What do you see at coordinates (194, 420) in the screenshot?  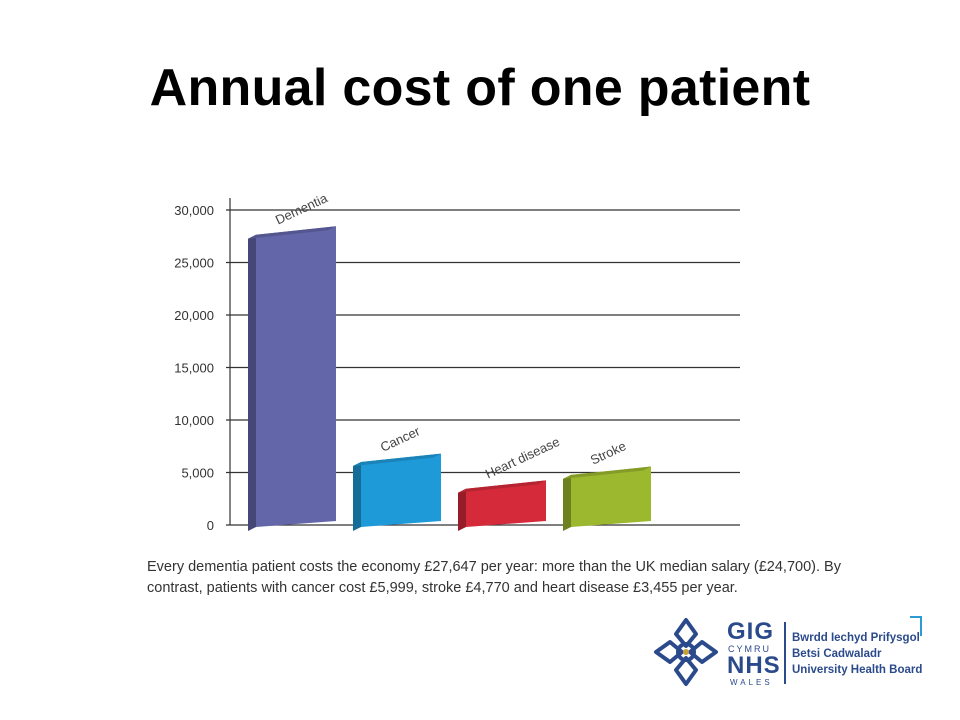 I see `y-tick-label: 10,000` at bounding box center [194, 420].